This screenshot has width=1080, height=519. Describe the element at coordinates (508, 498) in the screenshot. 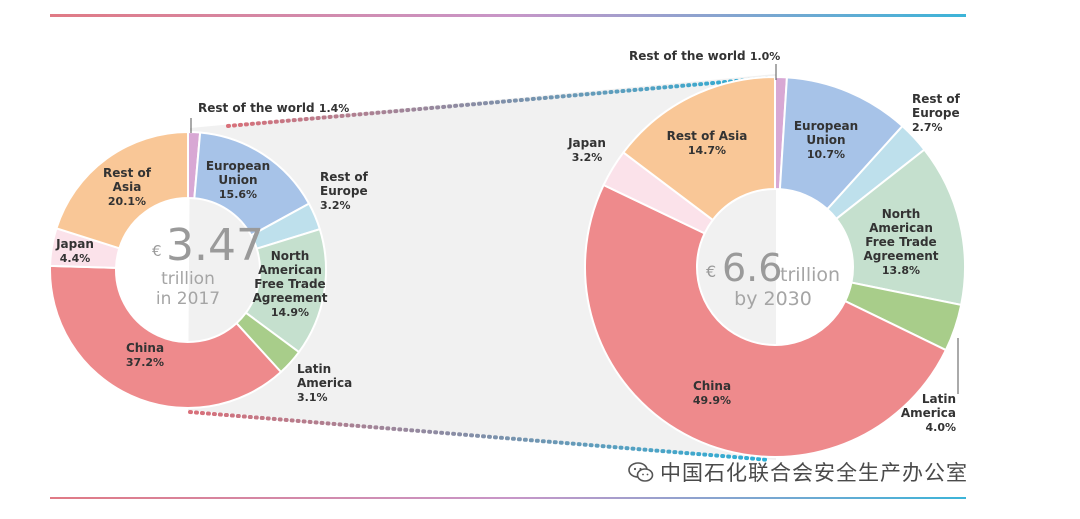

I see `bottom-divider` at that location.